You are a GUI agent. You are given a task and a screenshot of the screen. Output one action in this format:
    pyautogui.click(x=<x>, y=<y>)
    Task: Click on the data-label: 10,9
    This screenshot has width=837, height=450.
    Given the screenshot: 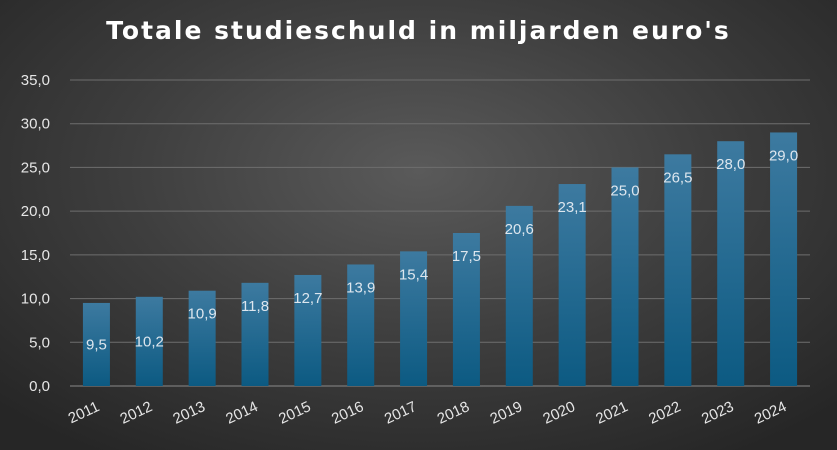 What is the action you would take?
    pyautogui.click(x=202, y=314)
    